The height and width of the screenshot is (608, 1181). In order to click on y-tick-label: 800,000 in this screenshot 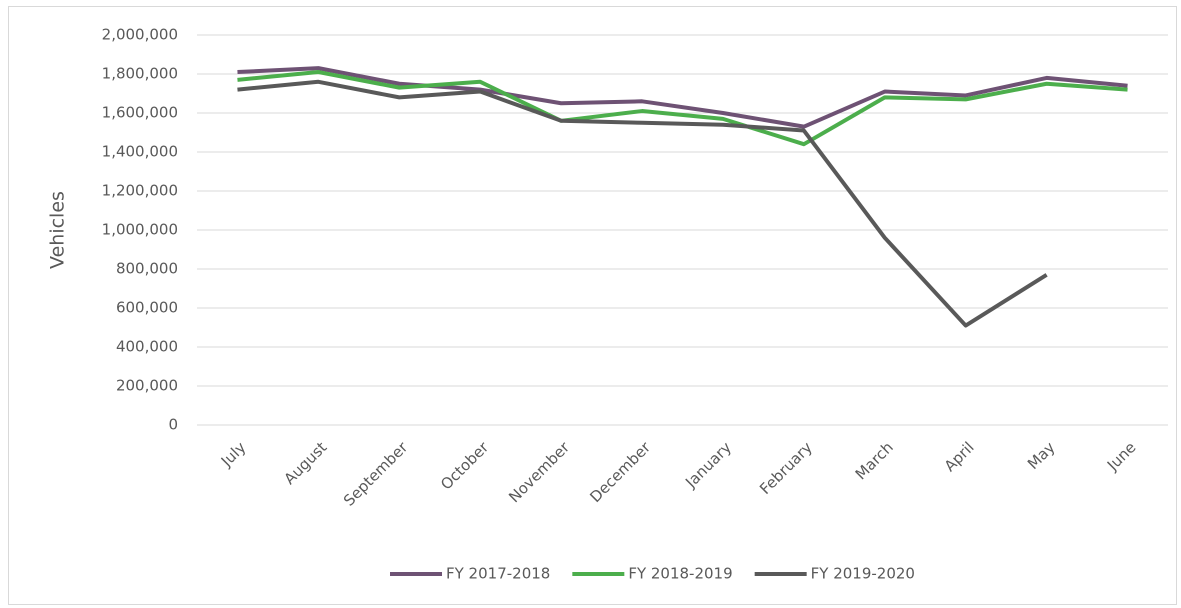, I will do `click(147, 269)`.